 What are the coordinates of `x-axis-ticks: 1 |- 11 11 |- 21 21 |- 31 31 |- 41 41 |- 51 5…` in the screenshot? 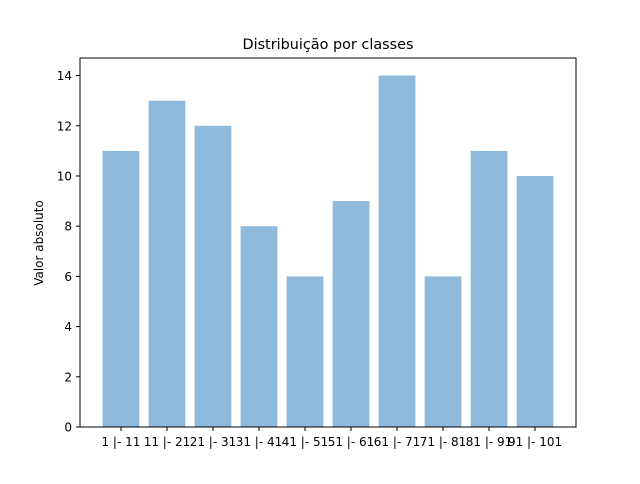 It's located at (331, 438).